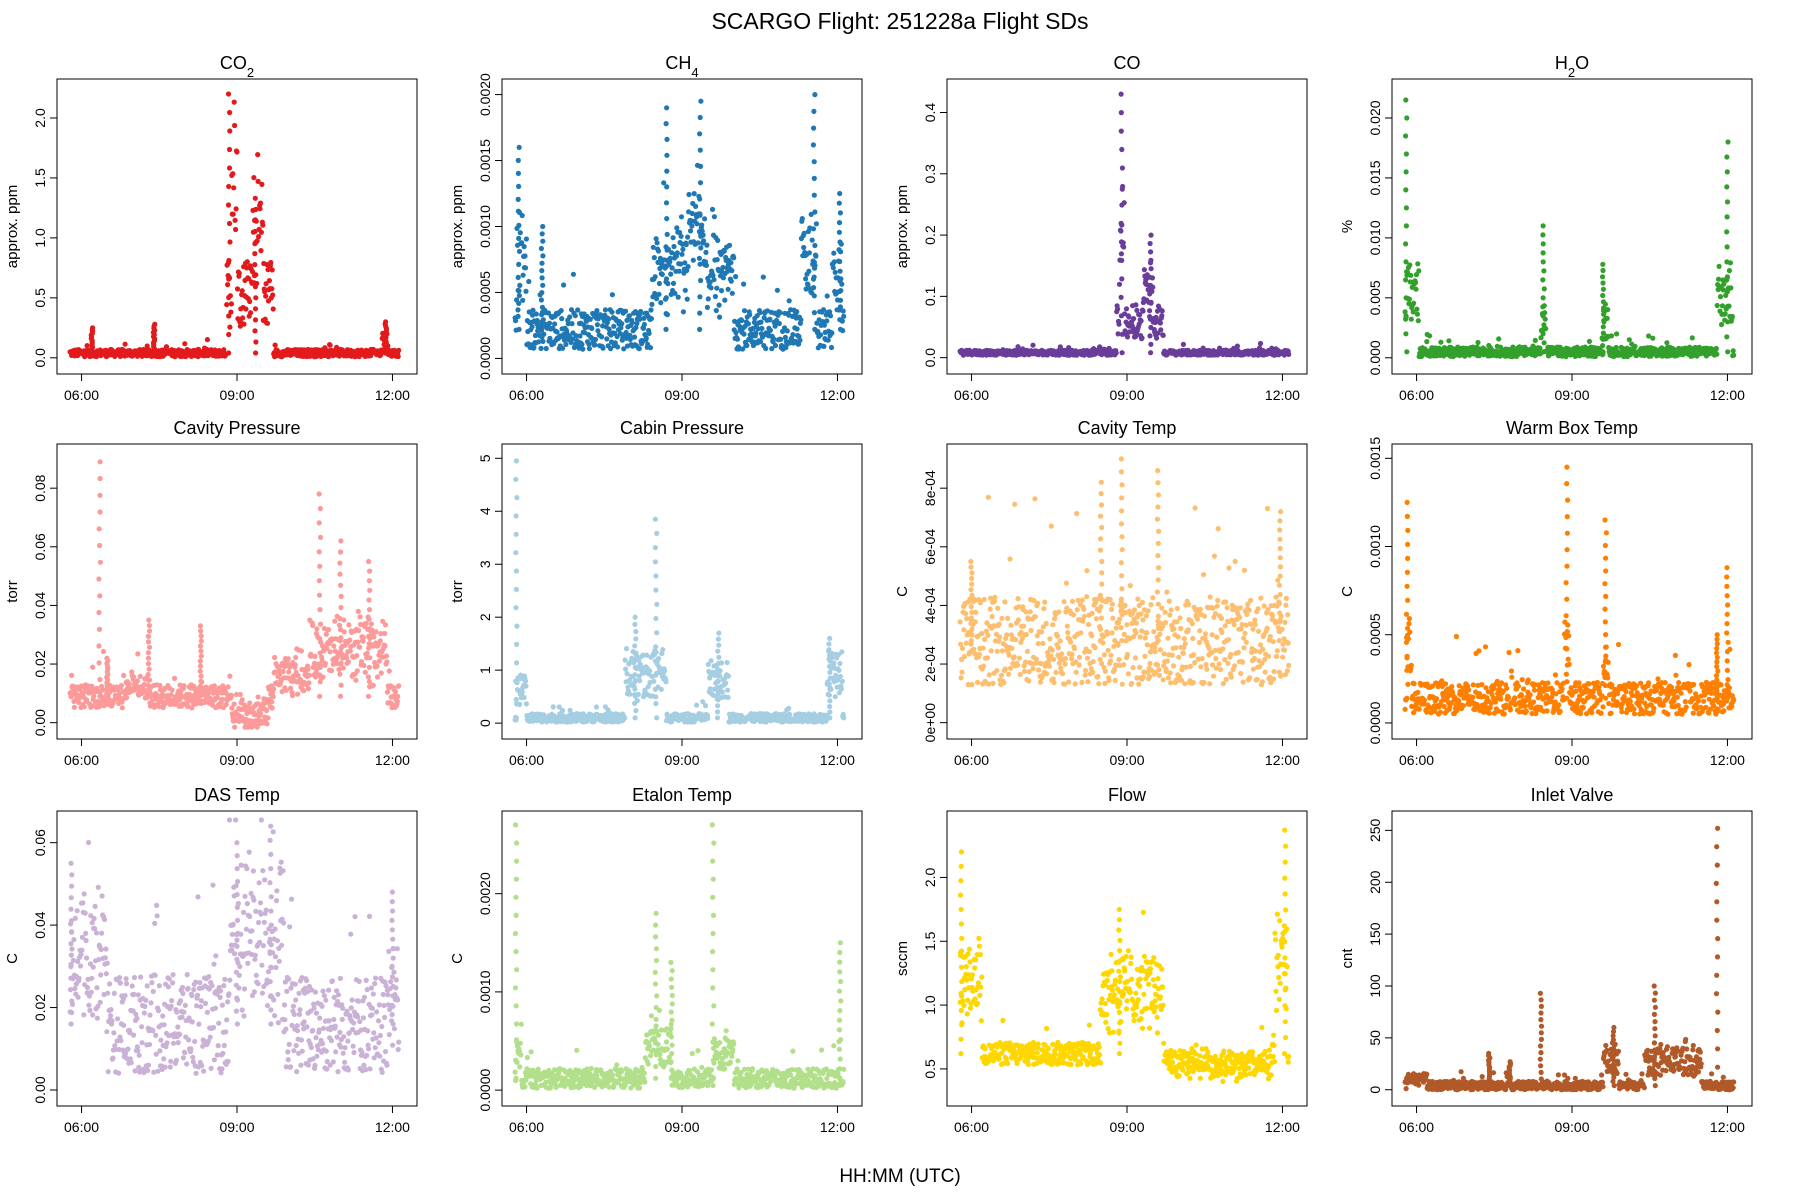 The height and width of the screenshot is (1200, 1800). I want to click on y-axis-label: approx. ppm, so click(457, 226).